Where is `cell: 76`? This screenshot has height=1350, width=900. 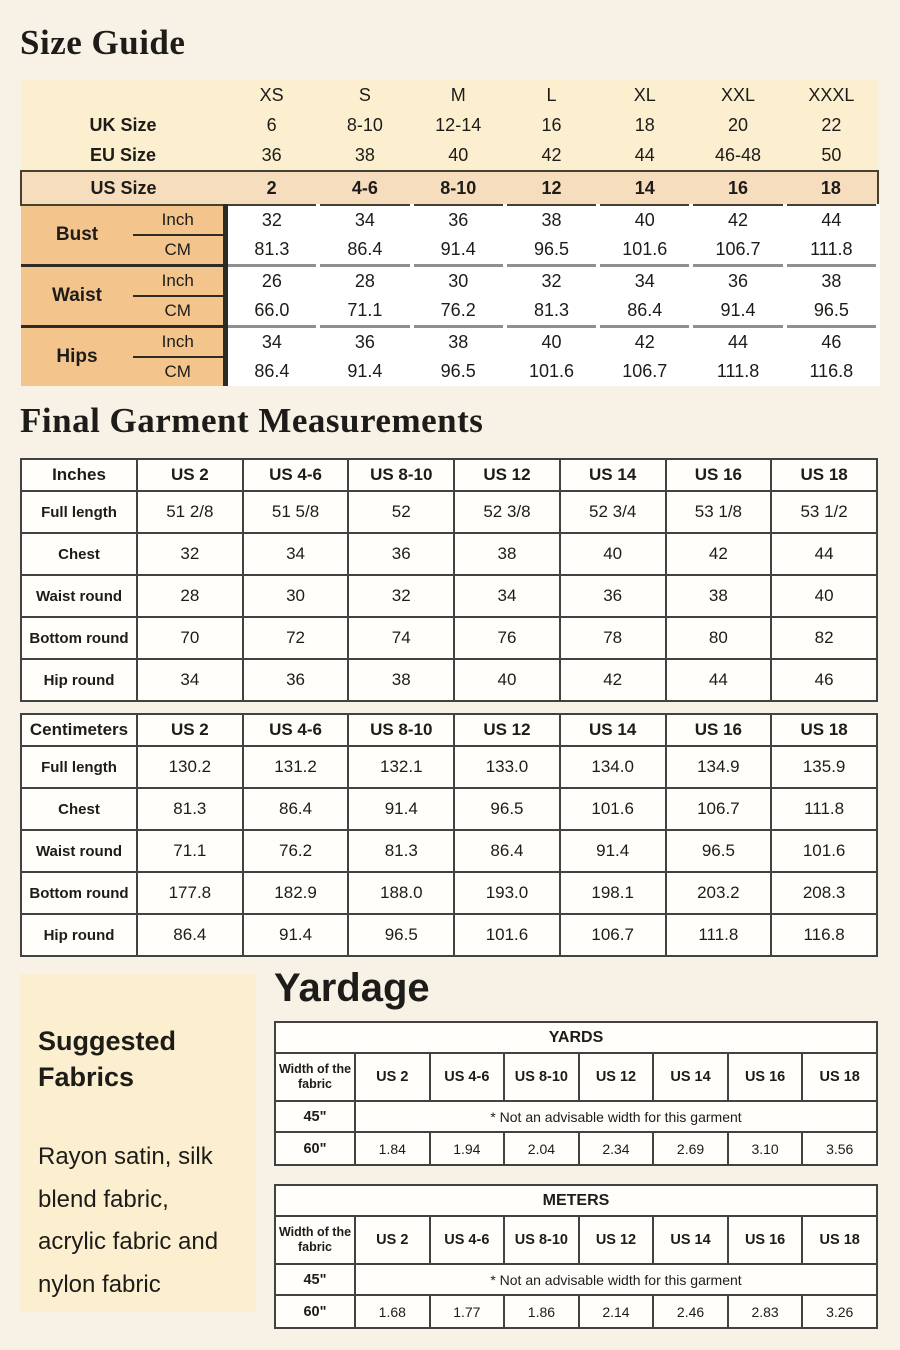
cell: 76 is located at coordinates (507, 638).